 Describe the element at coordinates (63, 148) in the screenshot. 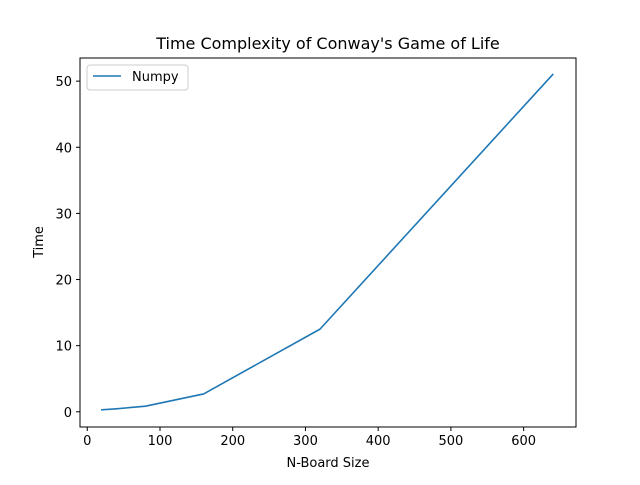

I see `y-tick-label: 40` at that location.